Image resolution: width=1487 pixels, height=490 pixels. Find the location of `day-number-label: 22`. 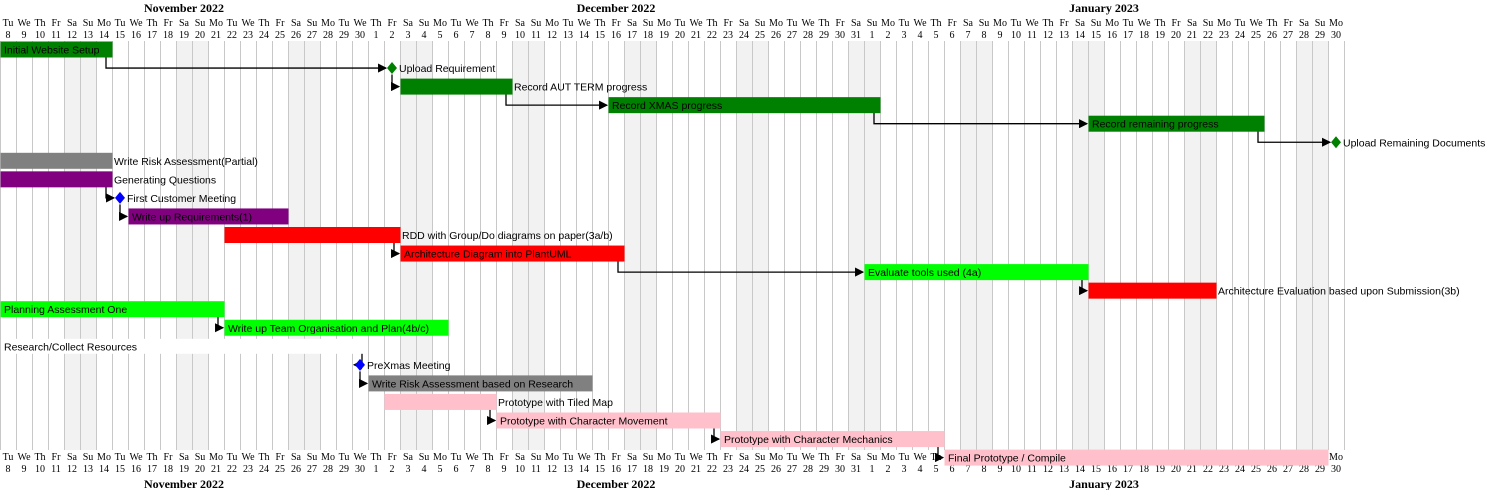

day-number-label: 22 is located at coordinates (232, 469).